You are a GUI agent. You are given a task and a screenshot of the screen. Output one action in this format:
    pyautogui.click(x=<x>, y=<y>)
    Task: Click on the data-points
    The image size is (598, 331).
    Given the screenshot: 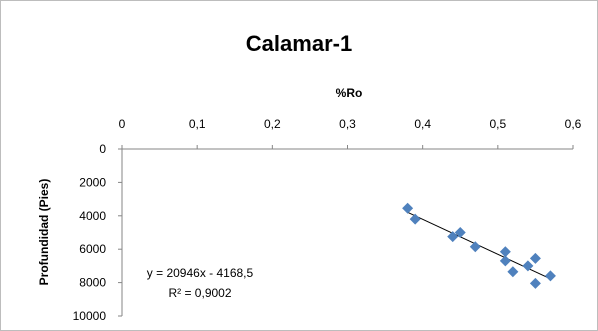 What is the action you would take?
    pyautogui.click(x=479, y=245)
    